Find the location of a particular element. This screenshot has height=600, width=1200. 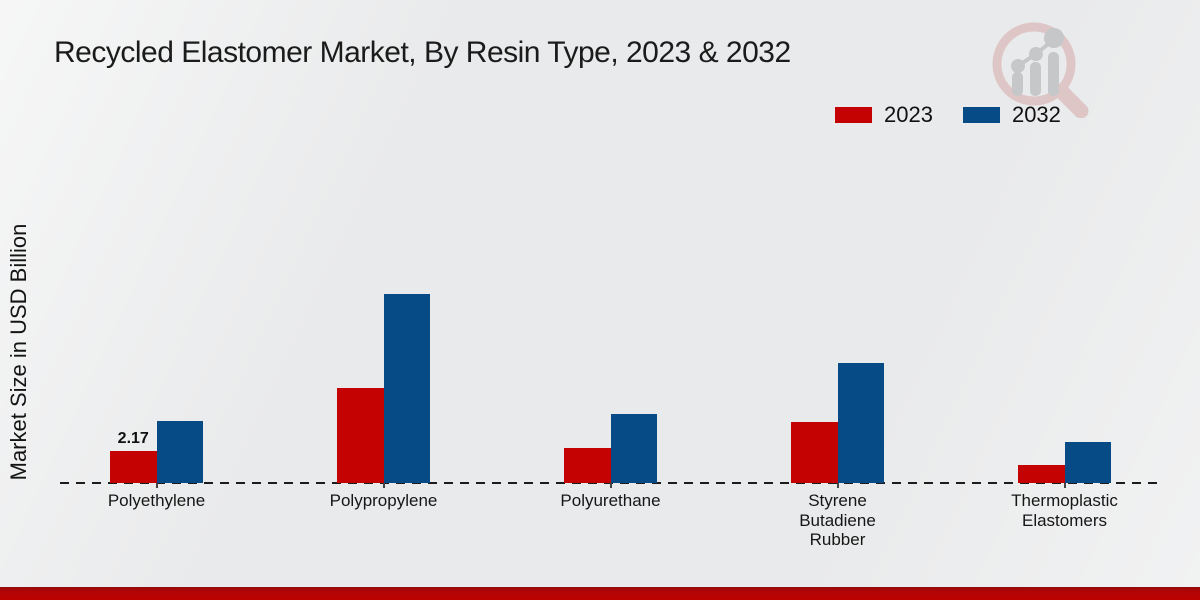

x-axis-baseline is located at coordinates (609, 483).